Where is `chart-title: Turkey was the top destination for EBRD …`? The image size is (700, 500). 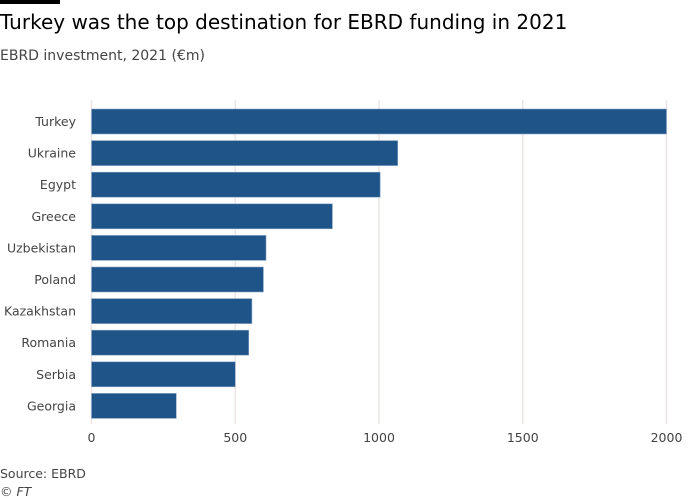 chart-title: Turkey was the top destination for EBRD … is located at coordinates (284, 22).